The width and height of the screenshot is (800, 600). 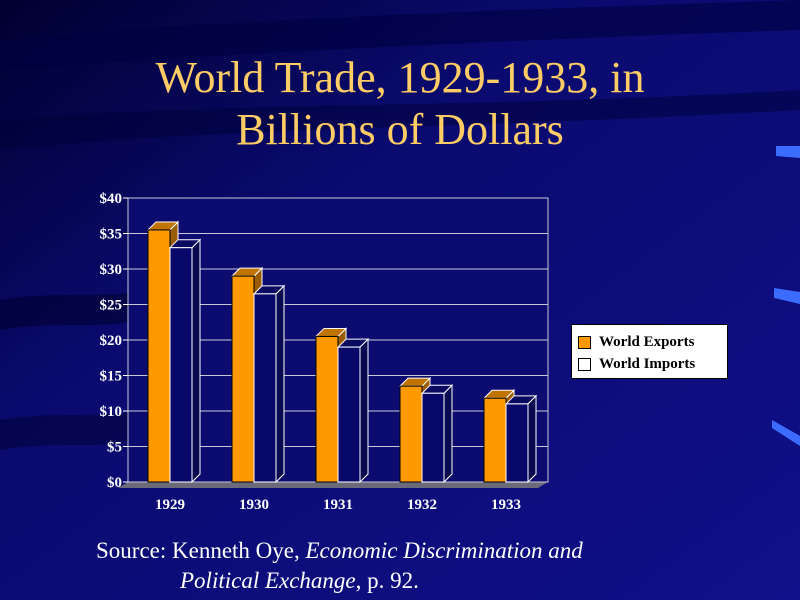 I want to click on legend-item-exports: World Exports, so click(x=649, y=342).